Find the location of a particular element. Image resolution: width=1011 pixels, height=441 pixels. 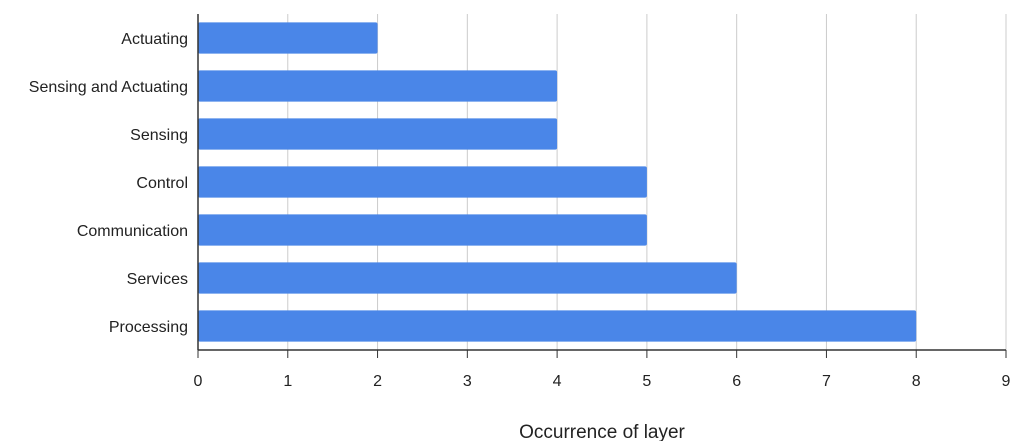

x-tick-label: 2 is located at coordinates (377, 381).